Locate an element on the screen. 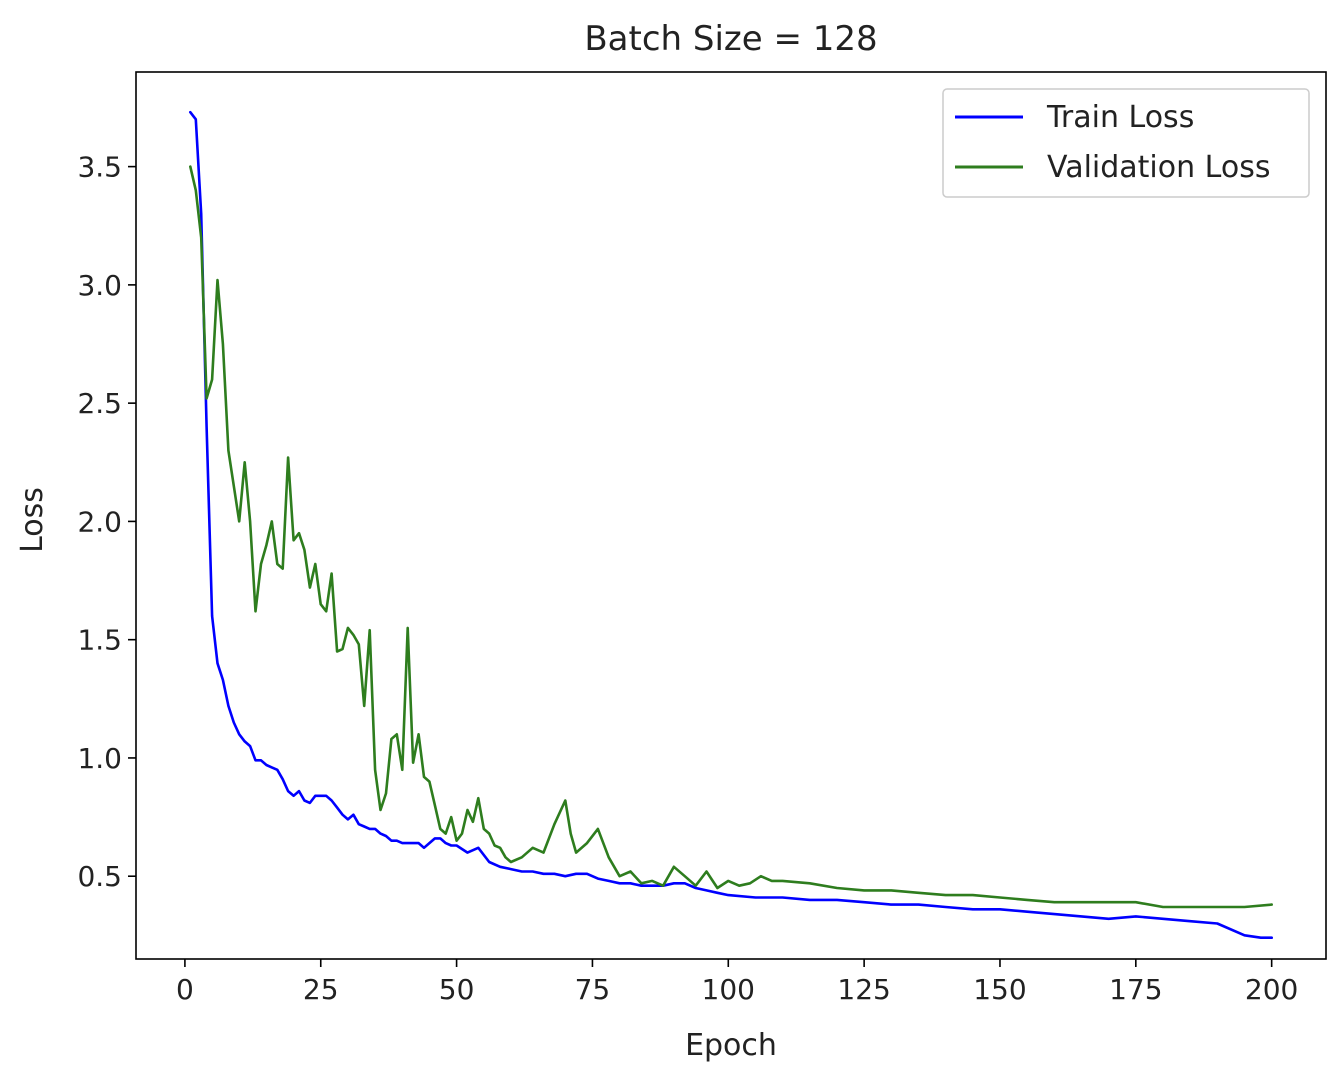  x-axis-ticks: 0 25 50 75 100 125 150 175 200 is located at coordinates (737, 982).